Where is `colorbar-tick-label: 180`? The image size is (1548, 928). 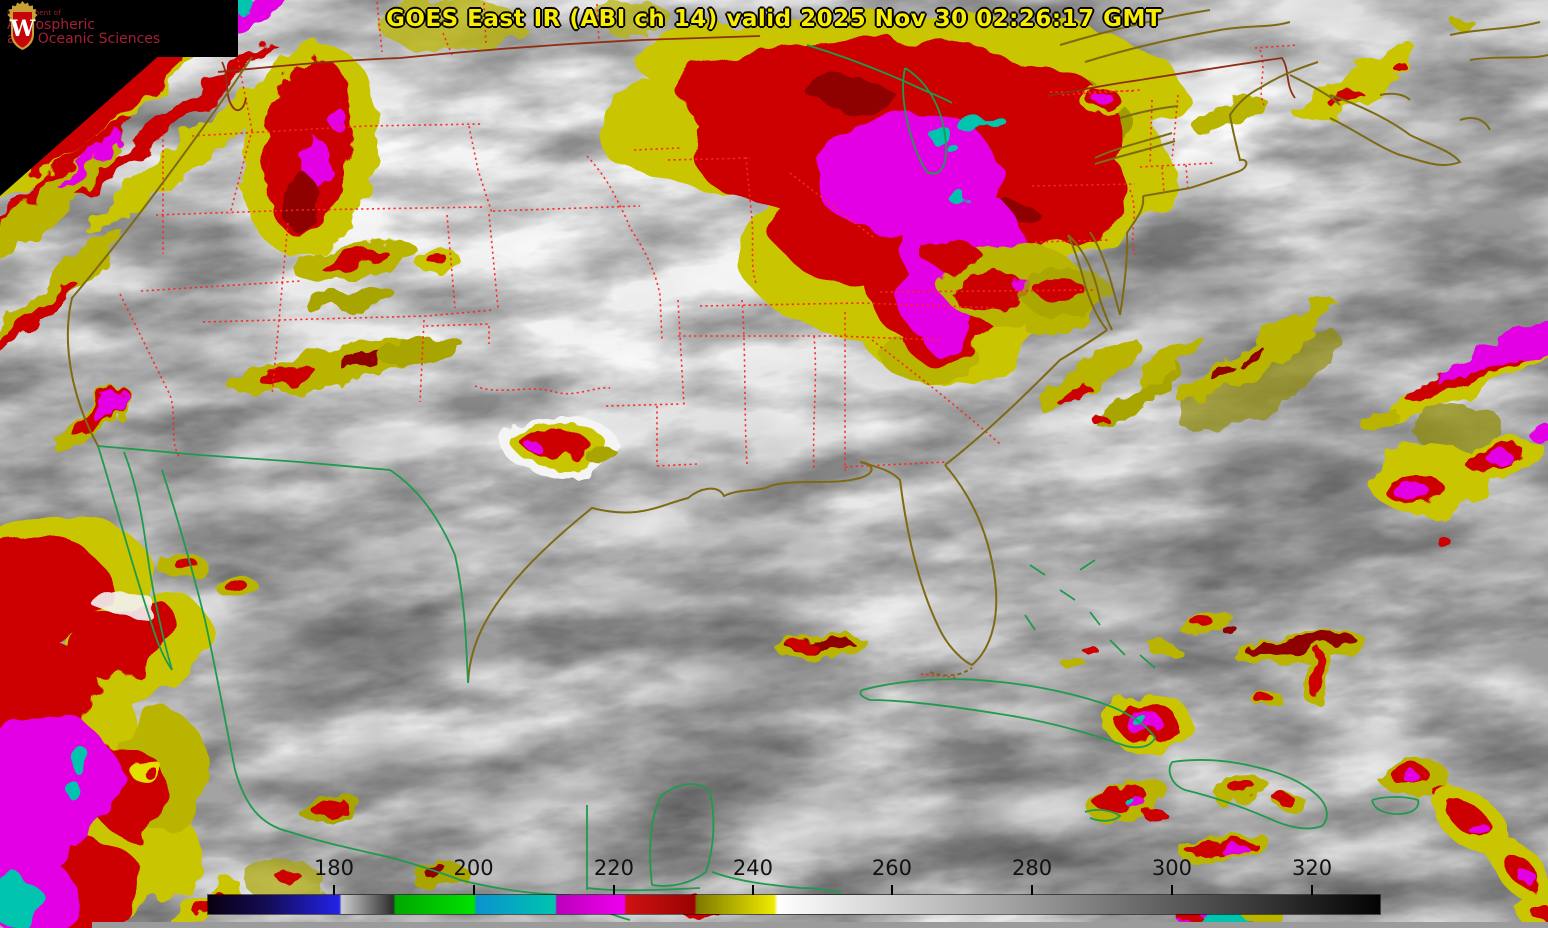
colorbar-tick-label: 180 is located at coordinates (334, 868).